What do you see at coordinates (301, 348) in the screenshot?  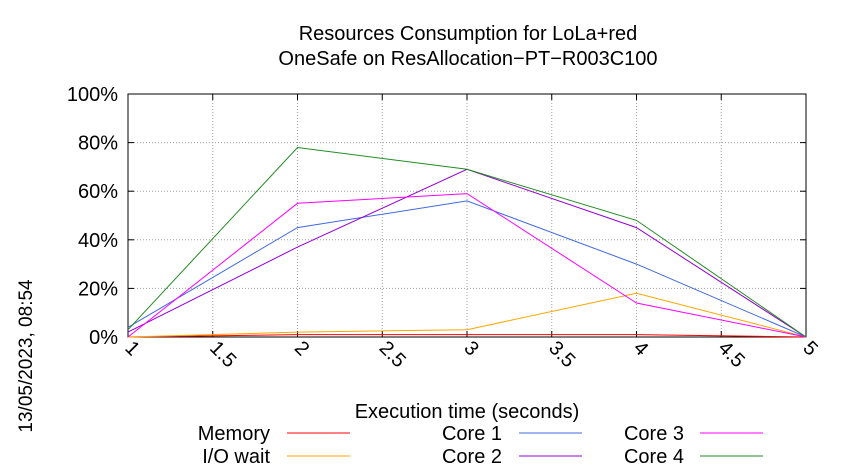 I see `x-tick-label: 2` at bounding box center [301, 348].